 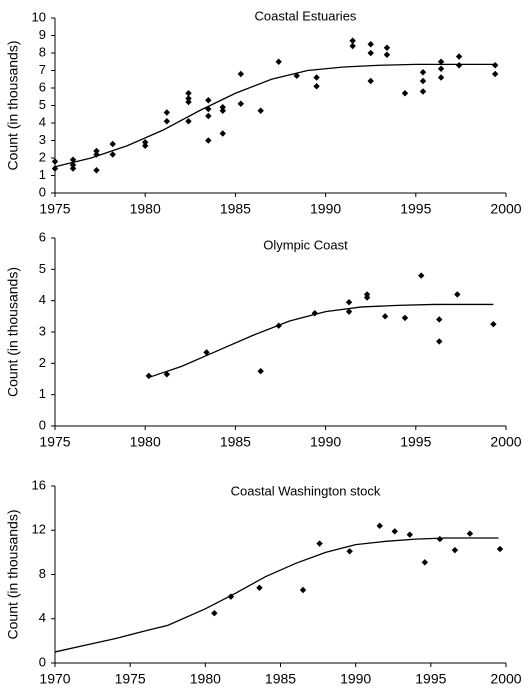 What do you see at coordinates (42, 268) in the screenshot?
I see `y-tick-label: 5` at bounding box center [42, 268].